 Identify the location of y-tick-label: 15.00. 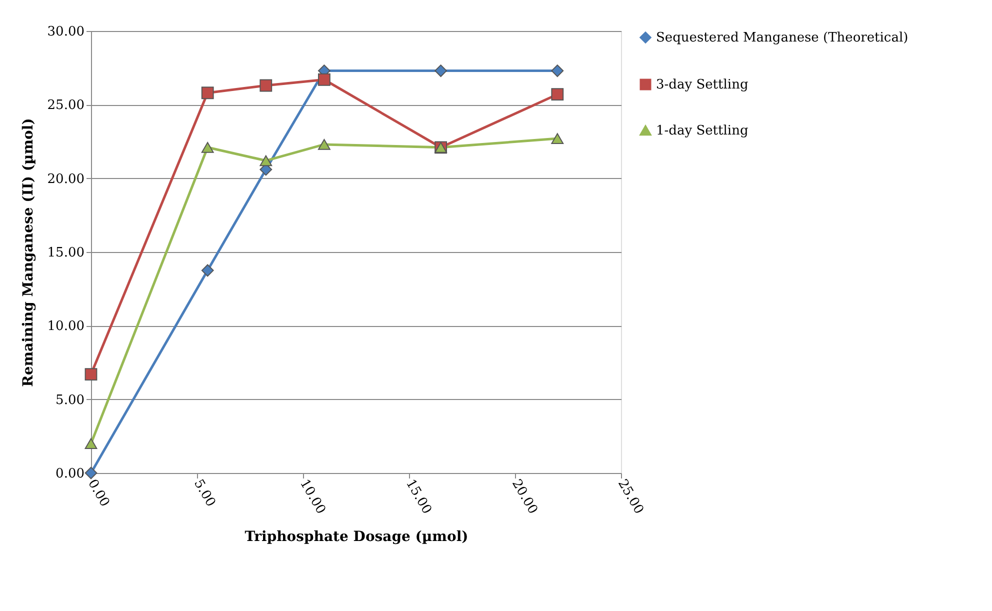
(65, 253).